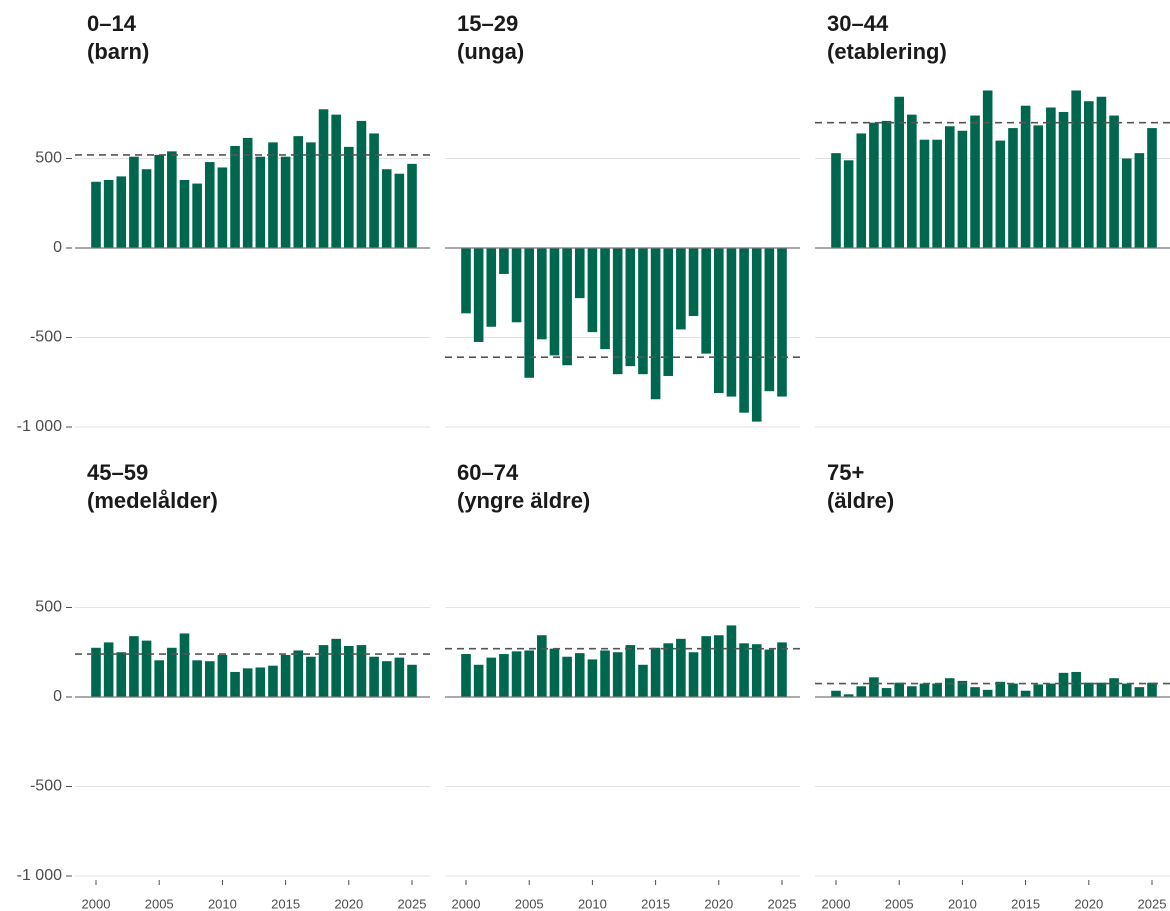 The height and width of the screenshot is (911, 1170). I want to click on panel-subtitle: (äldre), so click(860, 500).